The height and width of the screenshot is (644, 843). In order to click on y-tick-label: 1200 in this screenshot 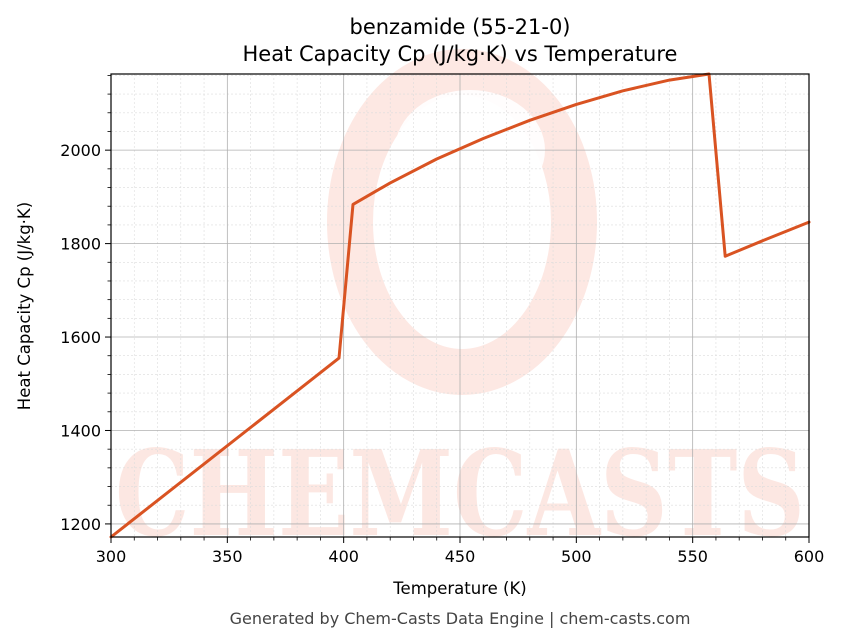, I will do `click(80, 524)`.